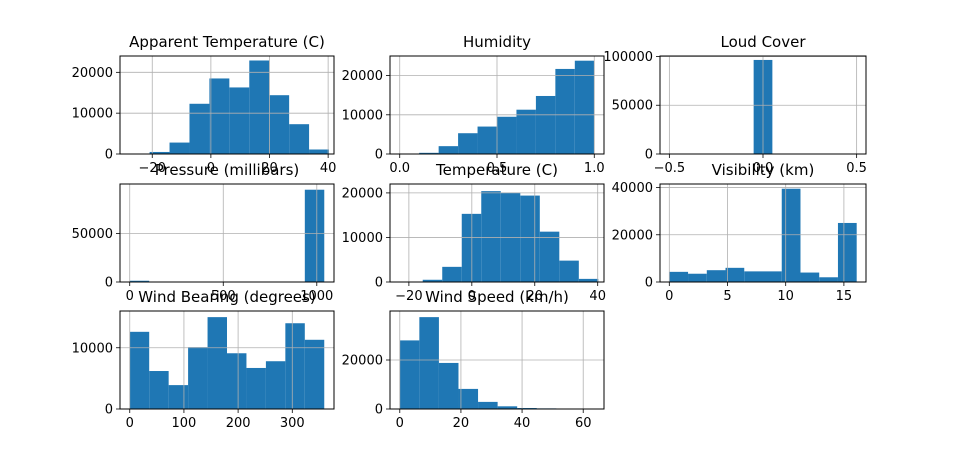 The image size is (961, 459). What do you see at coordinates (203, 232) in the screenshot?
I see `histogram-panel: 0 500 1000 0 50000 Pressure (millibars)` at bounding box center [203, 232].